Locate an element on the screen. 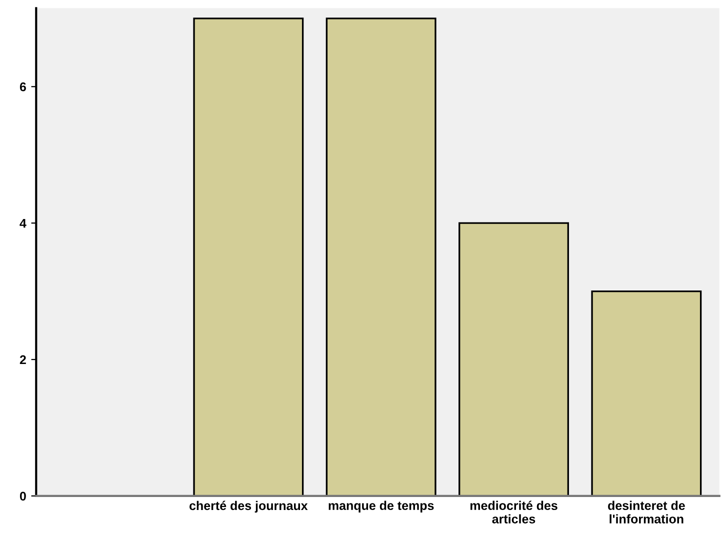  x-tick-label: desinteret de l'information is located at coordinates (646, 512).